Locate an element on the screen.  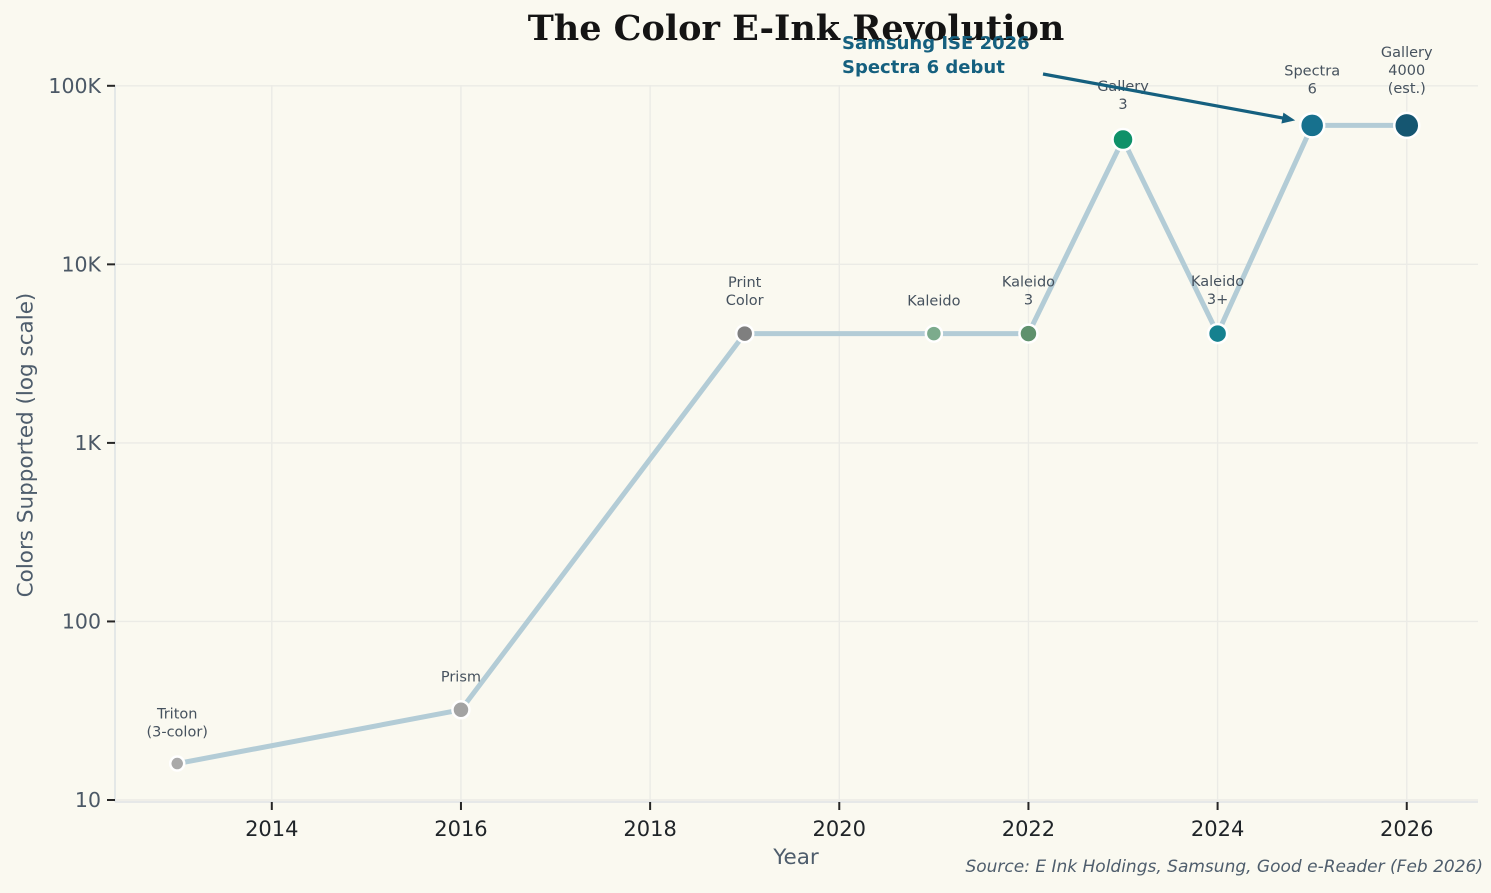
x-tick-label: 2020 is located at coordinates (839, 829).